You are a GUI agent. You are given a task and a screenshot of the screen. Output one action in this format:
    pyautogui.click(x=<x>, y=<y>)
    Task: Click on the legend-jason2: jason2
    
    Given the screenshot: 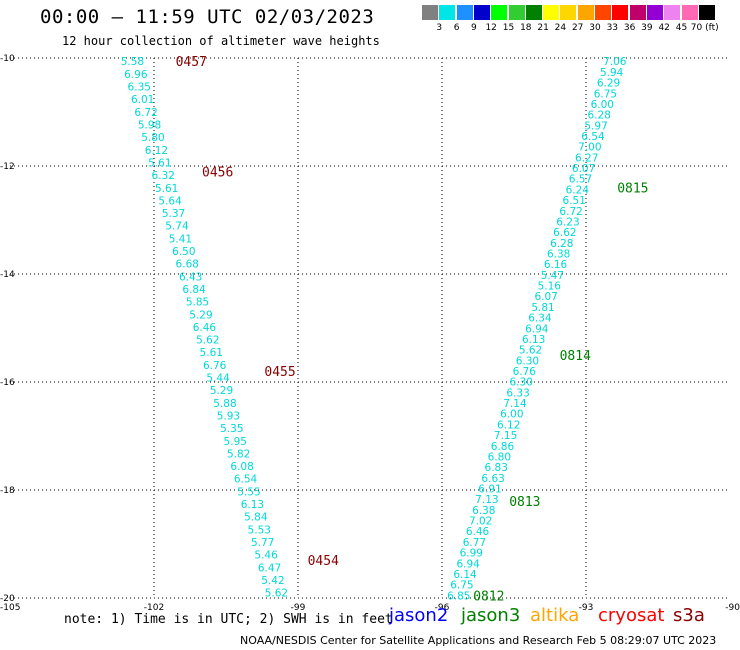 What is the action you would take?
    pyautogui.click(x=419, y=615)
    